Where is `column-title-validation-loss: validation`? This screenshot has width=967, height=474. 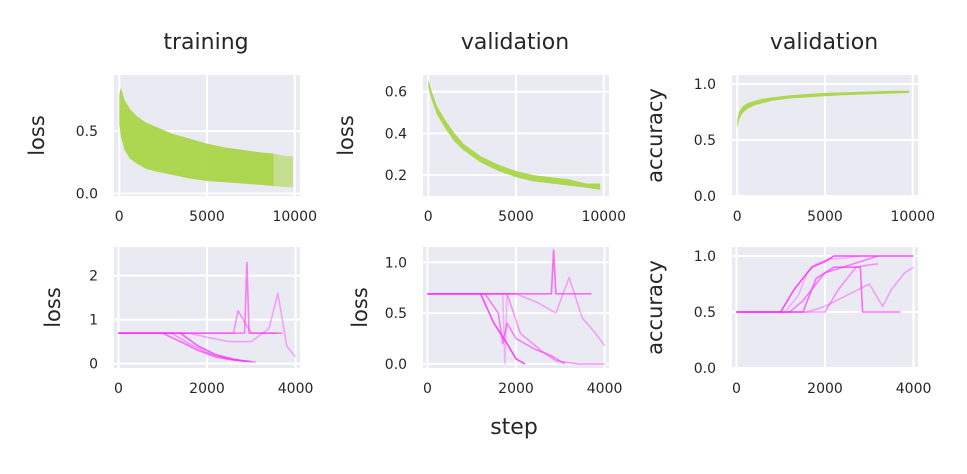 column-title-validation-loss: validation is located at coordinates (515, 42).